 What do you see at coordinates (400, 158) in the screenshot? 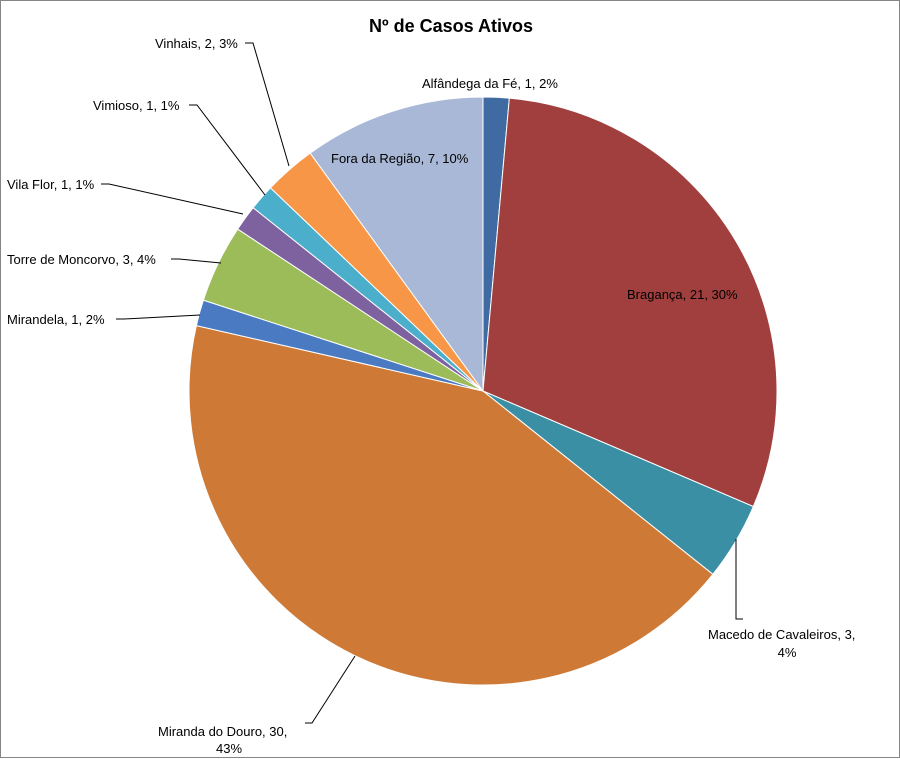
I see `data-label-fora-da-regiao: Fora da Região, 7, 10%` at bounding box center [400, 158].